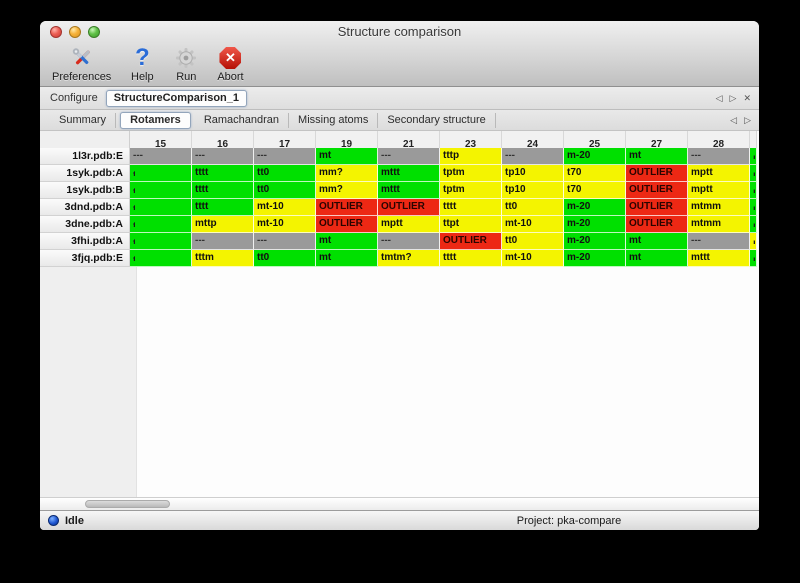  Describe the element at coordinates (85, 224) in the screenshot. I see `row-label: 3dne.pdb:A` at that location.